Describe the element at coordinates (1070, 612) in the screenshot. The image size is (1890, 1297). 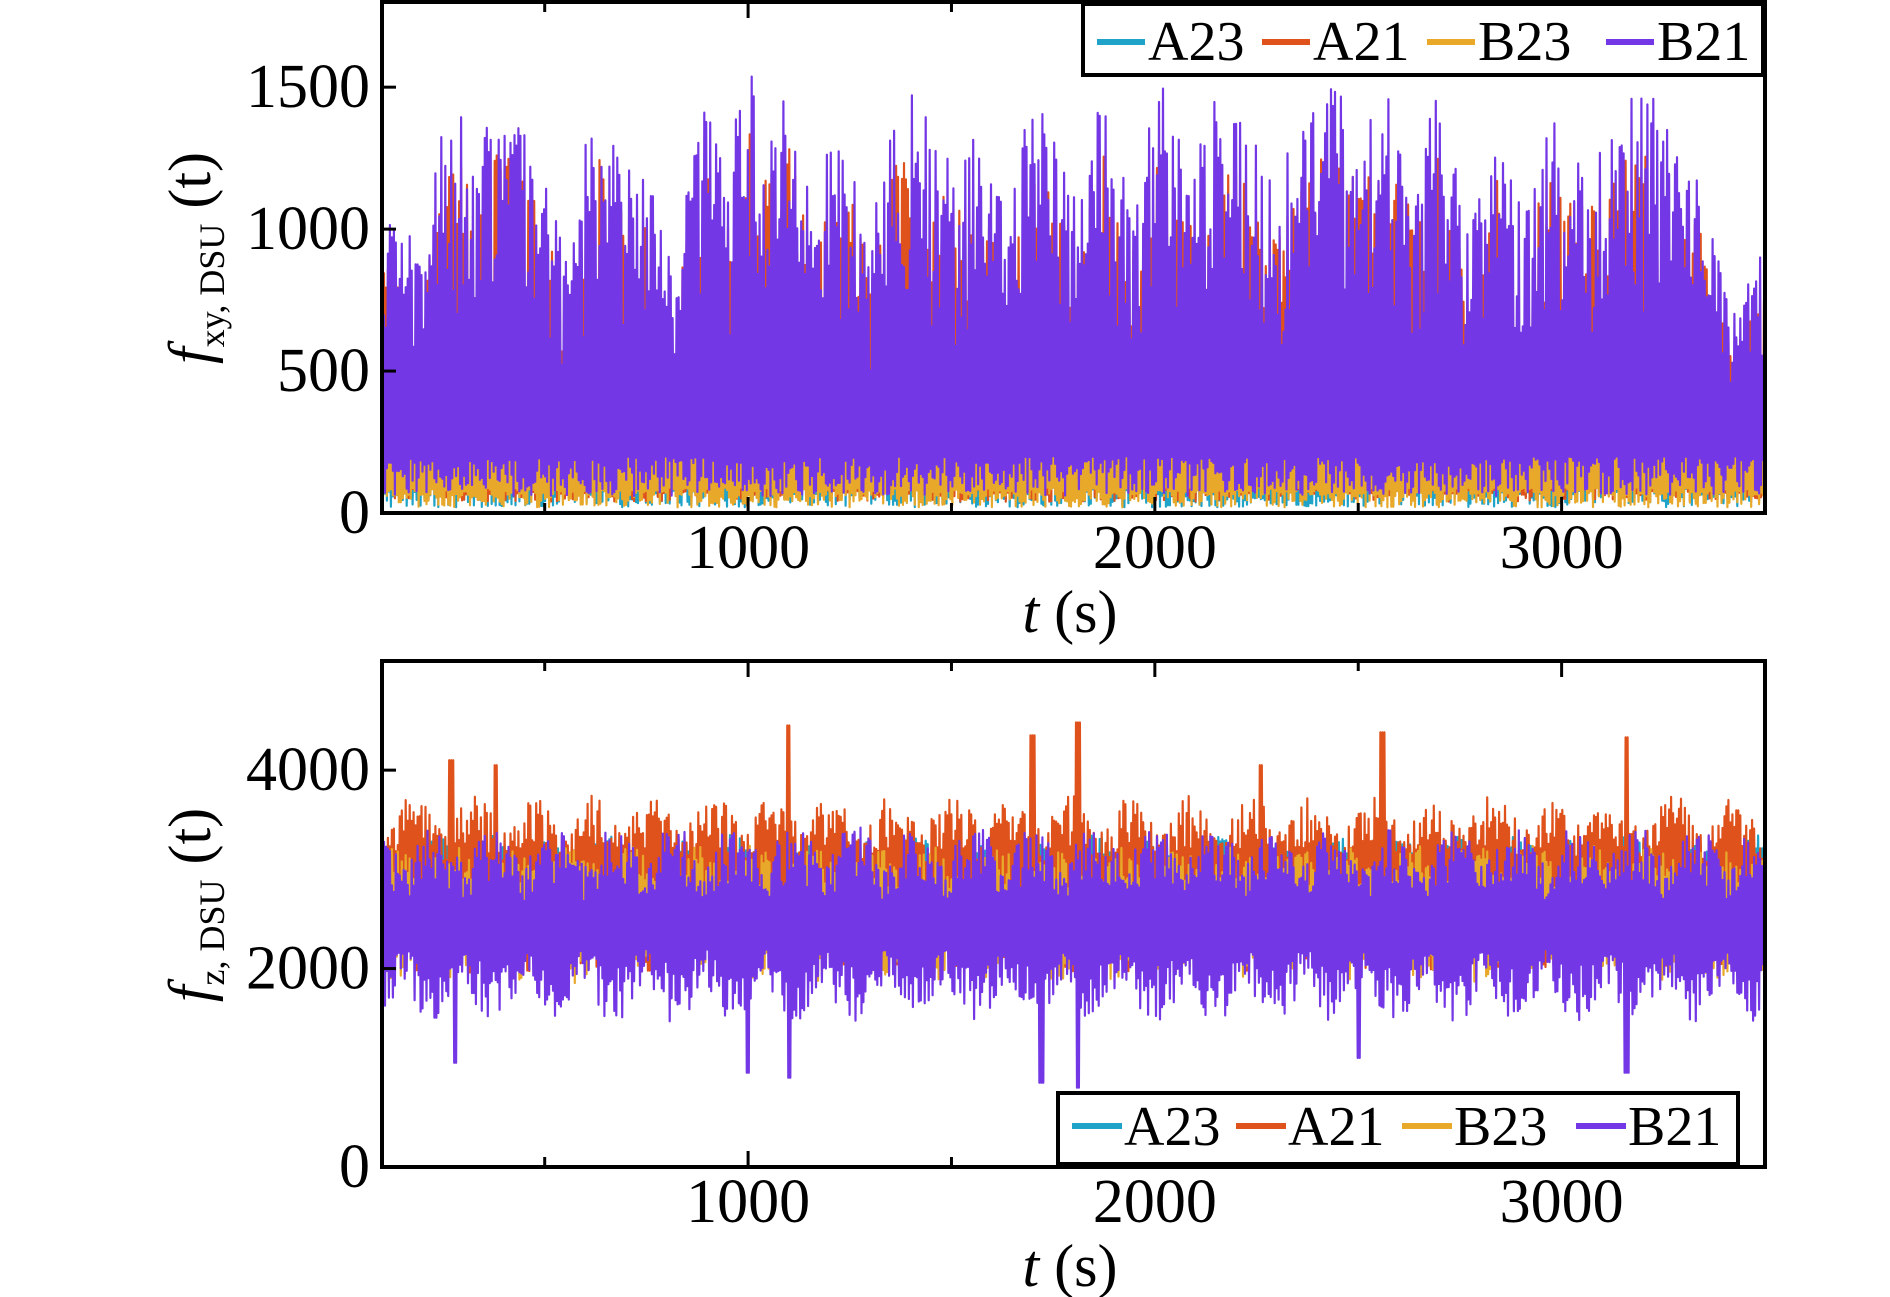
I see `xlabel-top: t (s)` at that location.